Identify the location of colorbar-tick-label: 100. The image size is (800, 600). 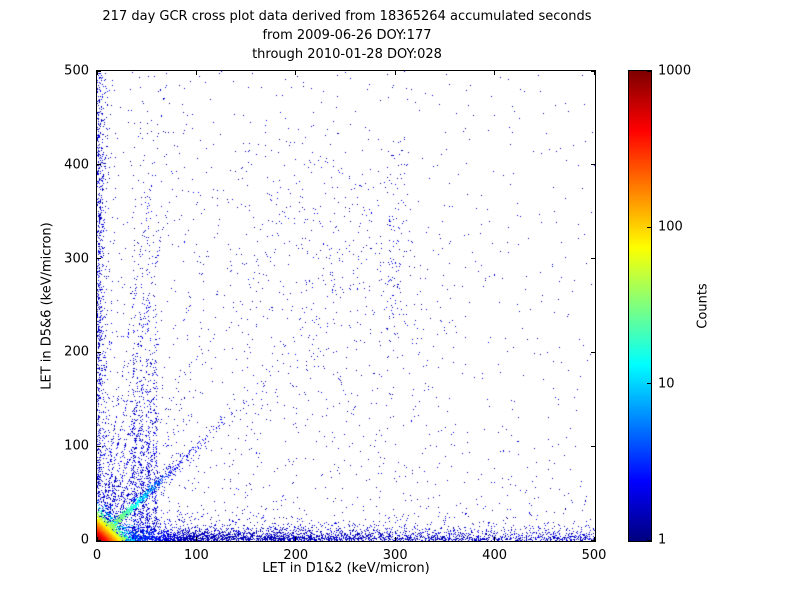
(670, 227).